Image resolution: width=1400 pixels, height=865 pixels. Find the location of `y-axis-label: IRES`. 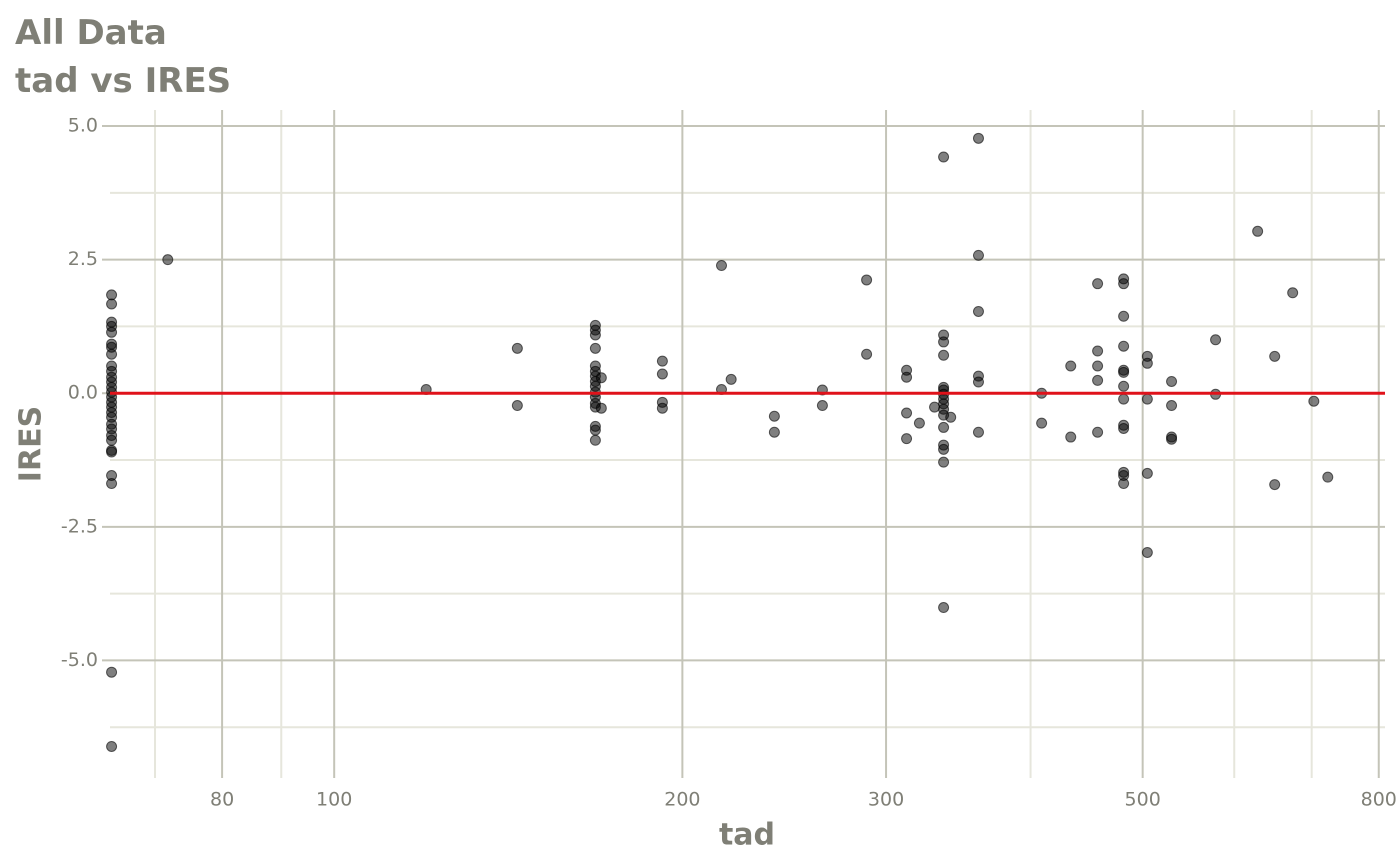

y-axis-label: IRES is located at coordinates (31, 444).